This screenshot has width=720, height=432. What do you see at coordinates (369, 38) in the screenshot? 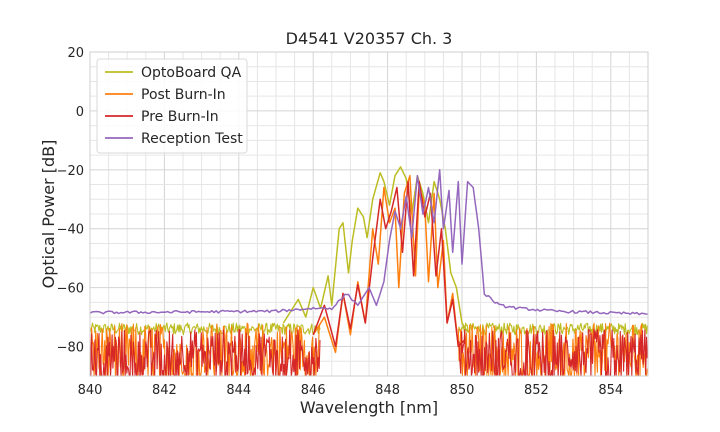
I see `chart-title: D4541 V20357 Ch. 3` at bounding box center [369, 38].